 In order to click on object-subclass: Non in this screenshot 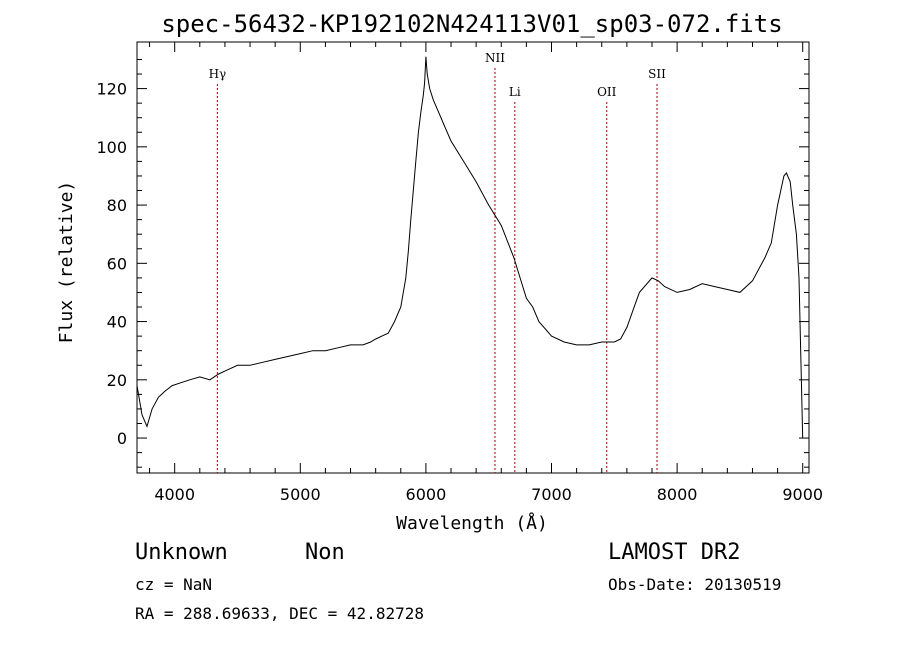, I will do `click(325, 552)`.